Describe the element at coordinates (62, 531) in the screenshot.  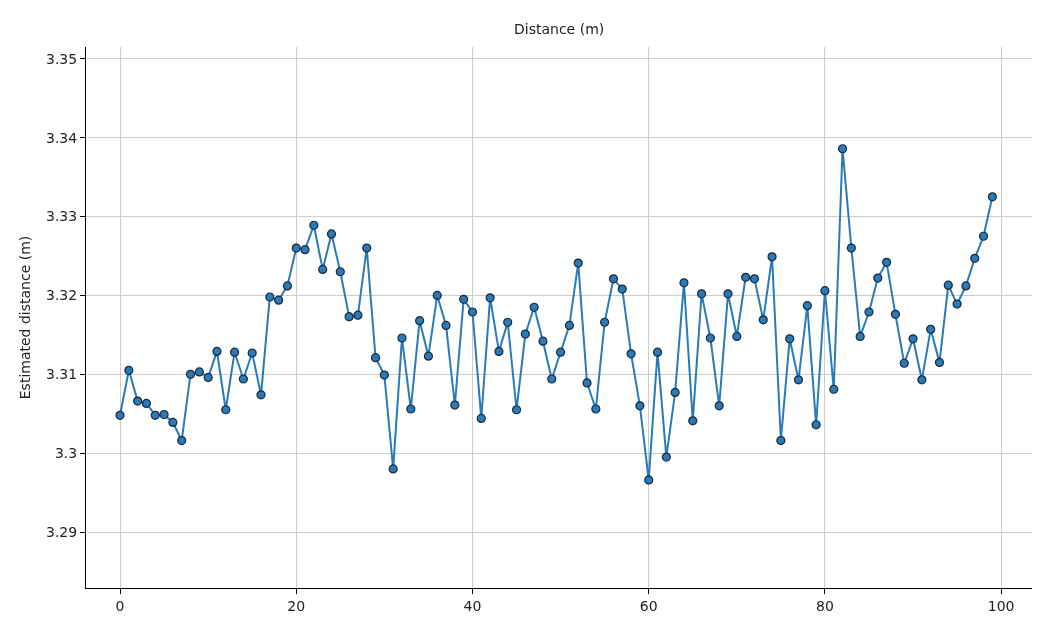
I see `y-tick-label: 3.29` at that location.